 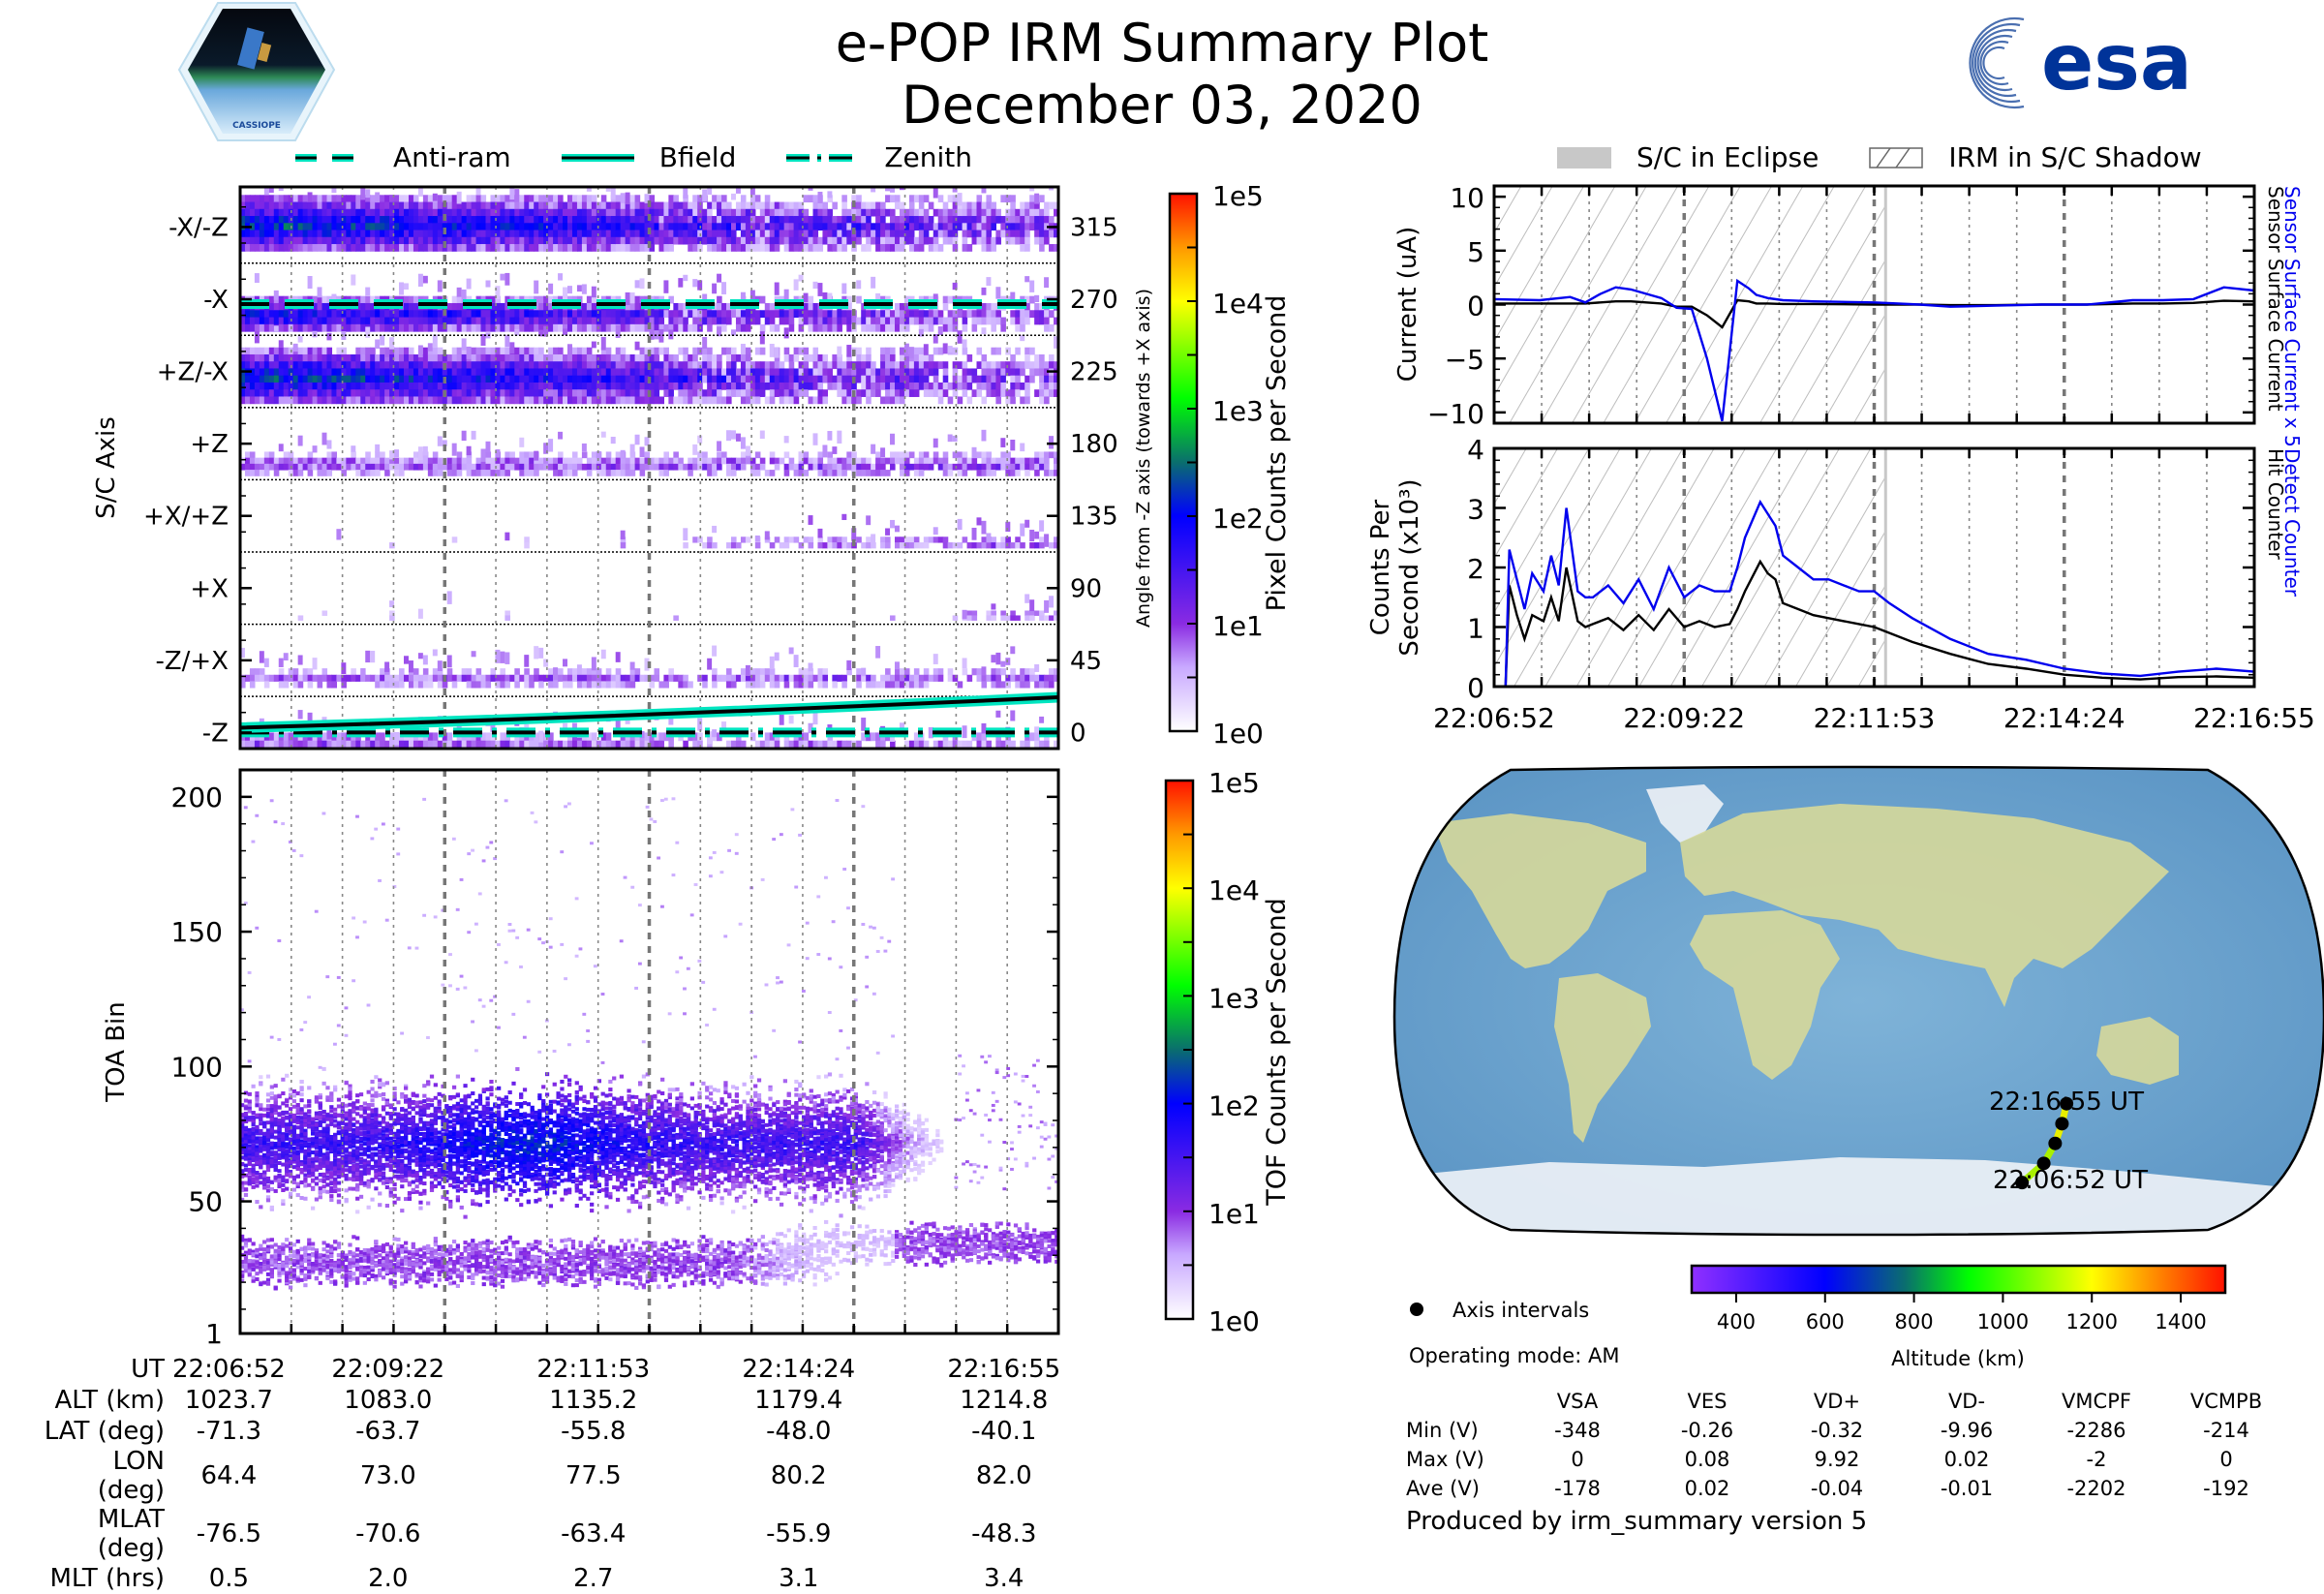 What do you see at coordinates (1277, 453) in the screenshot?
I see `colorbar-label: Pixel Counts per Second` at bounding box center [1277, 453].